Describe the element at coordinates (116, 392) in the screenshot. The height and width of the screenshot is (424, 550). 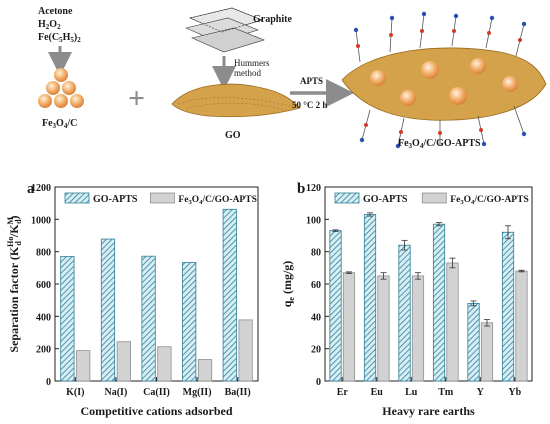
I see `x-tick-label: Na(I)` at that location.